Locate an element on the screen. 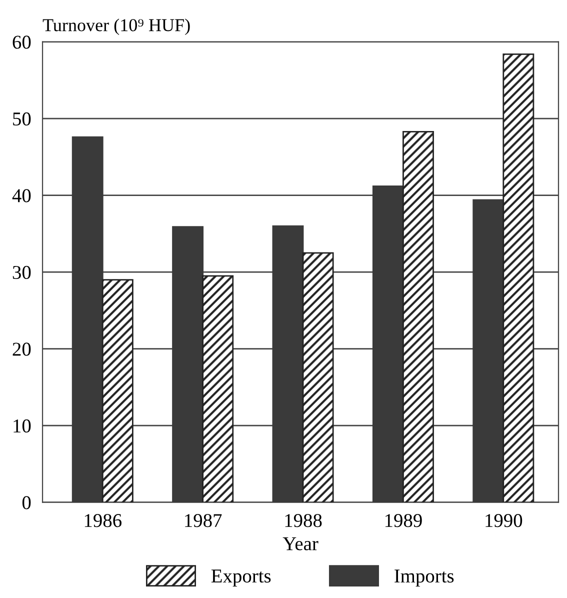  y-tick-label: 20 is located at coordinates (21, 349).